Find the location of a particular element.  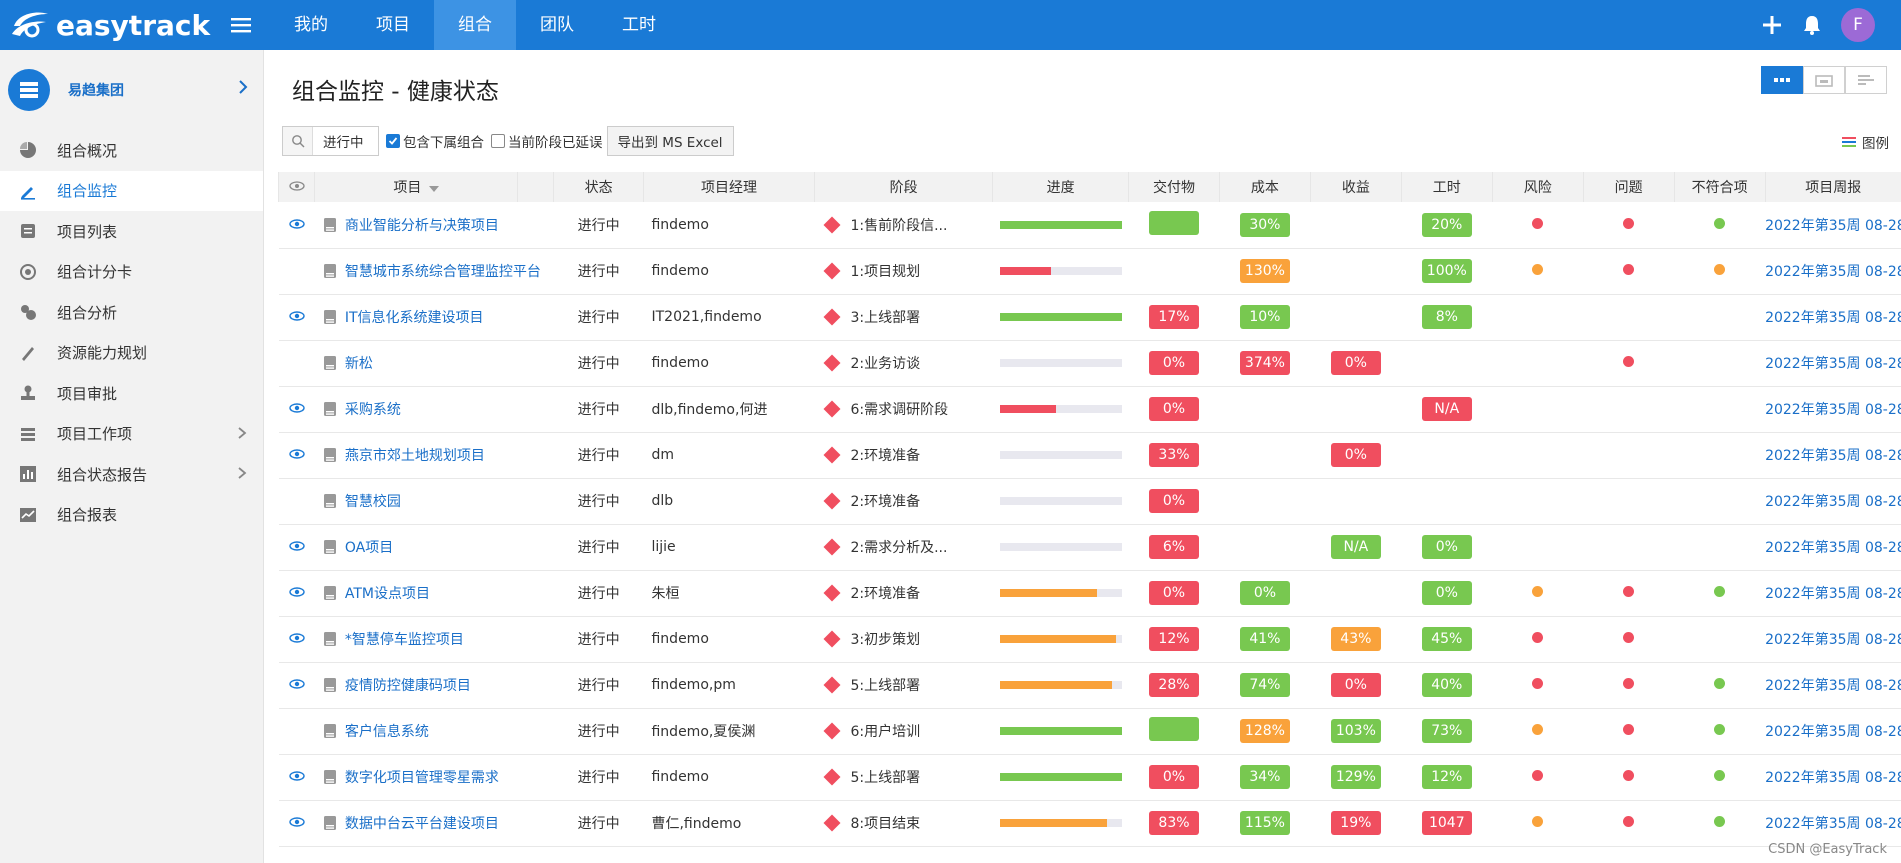

stage-label: 2:业务访谈 is located at coordinates (885, 364).